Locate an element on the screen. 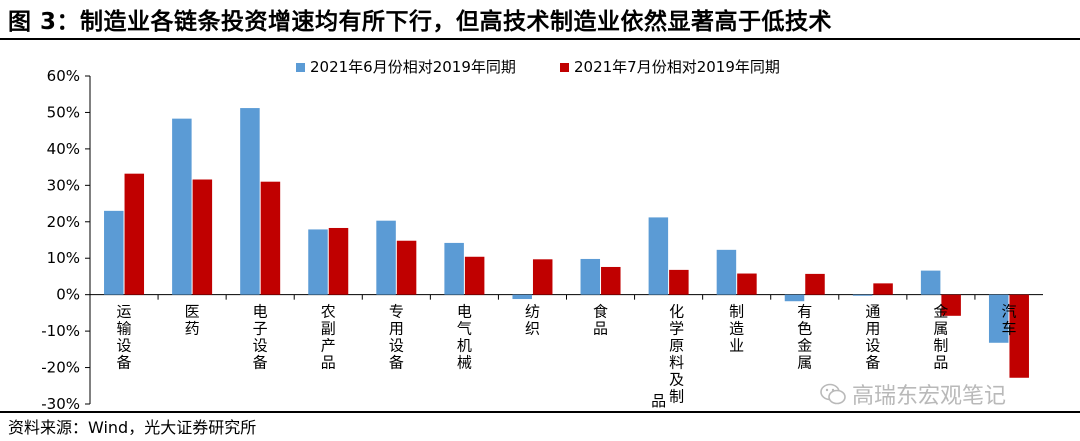 Image resolution: width=1080 pixels, height=441 pixels. y-tick-label: 0% is located at coordinates (68, 295).